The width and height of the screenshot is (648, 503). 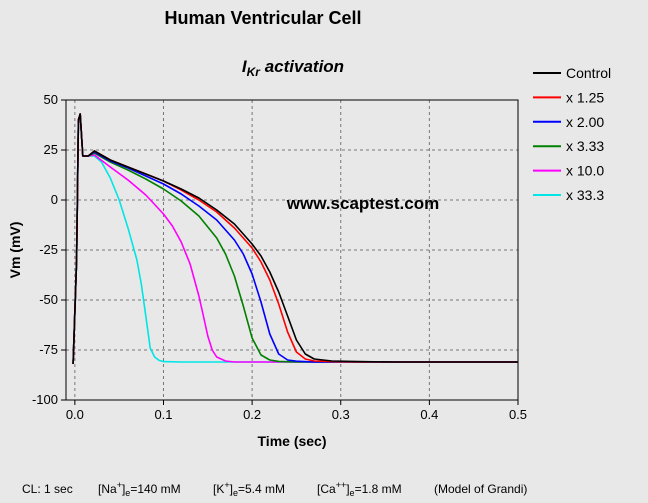 What do you see at coordinates (218, 489) in the screenshot?
I see `footer-k: [K` at bounding box center [218, 489].